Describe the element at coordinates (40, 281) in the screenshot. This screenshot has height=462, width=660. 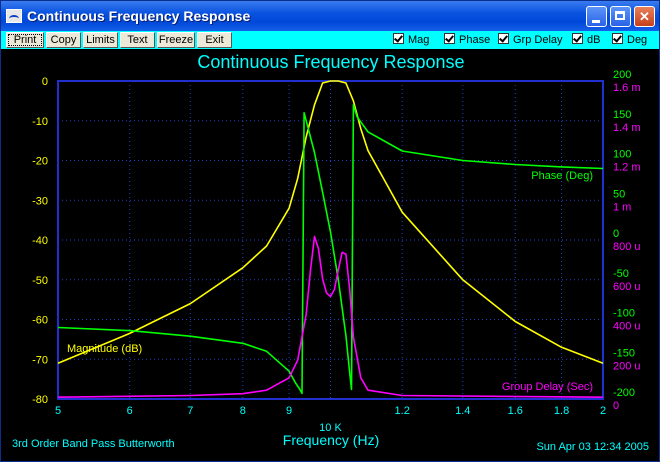
I see `y-left-tick-label: -50` at that location.